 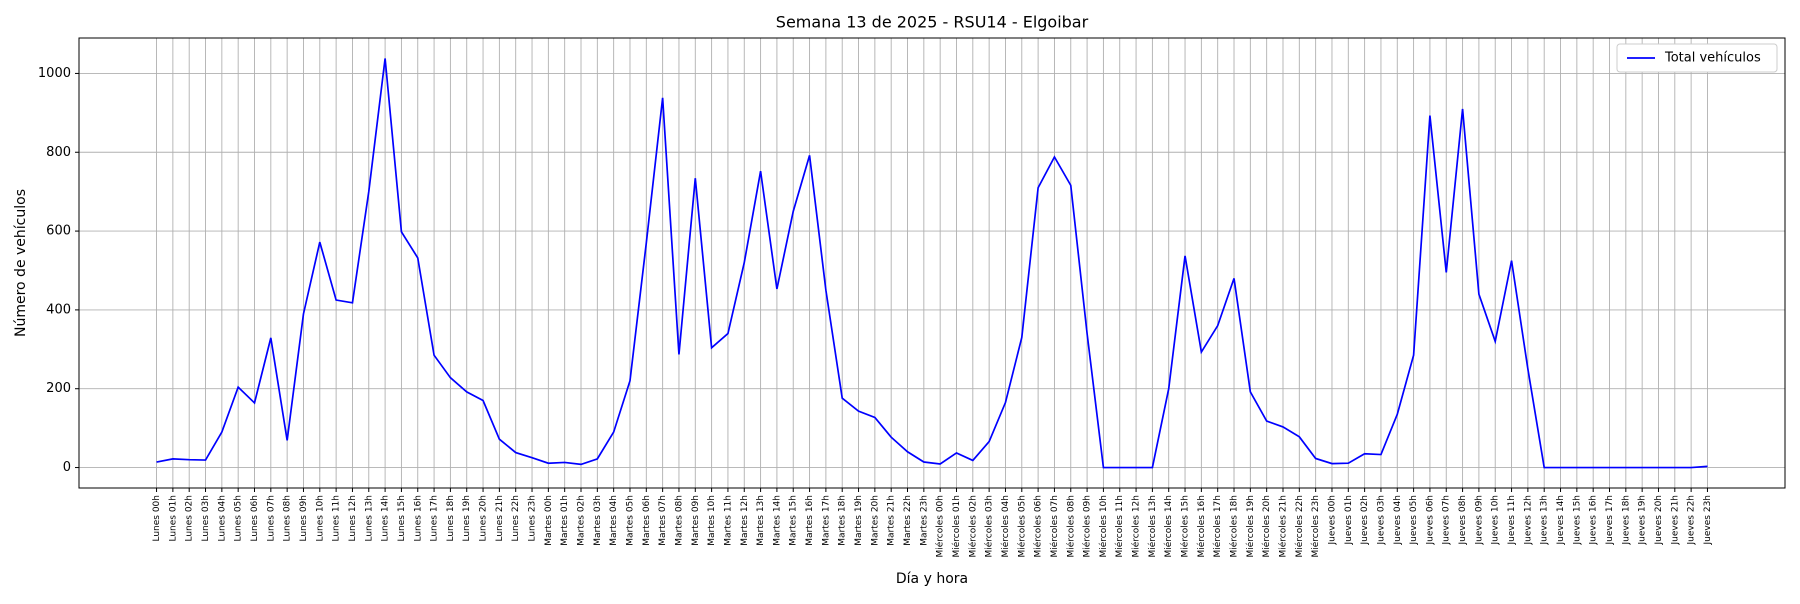 I want to click on x-tick-label: Jueves 05h, so click(x=1414, y=520).